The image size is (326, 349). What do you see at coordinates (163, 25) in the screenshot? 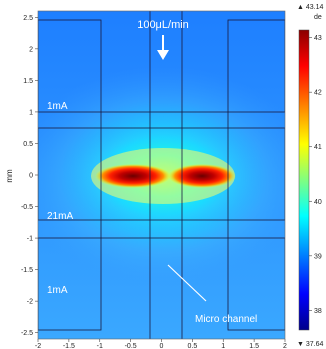
I see `flow-rate-label: 100μL/min` at bounding box center [163, 25].